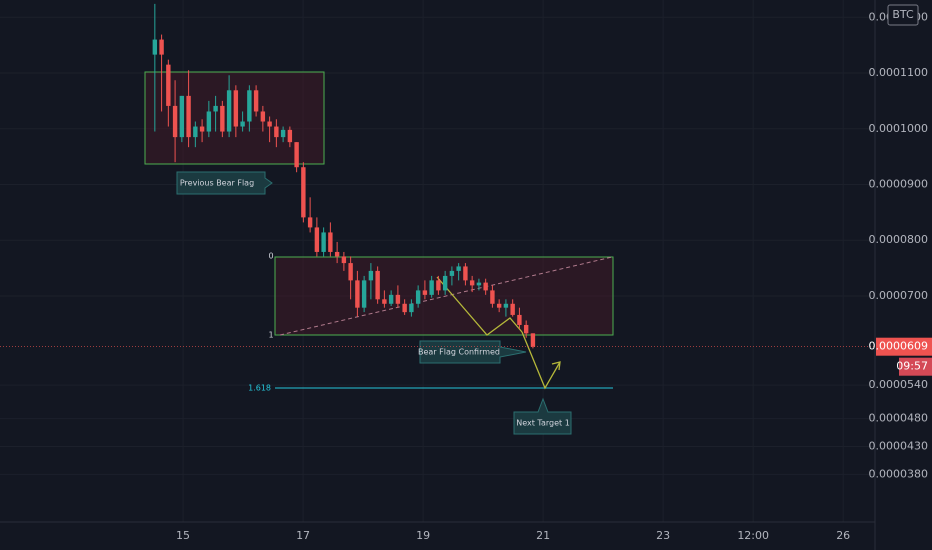 The width and height of the screenshot is (932, 550). I want to click on y-tick-label: 0.0000900, so click(899, 183).